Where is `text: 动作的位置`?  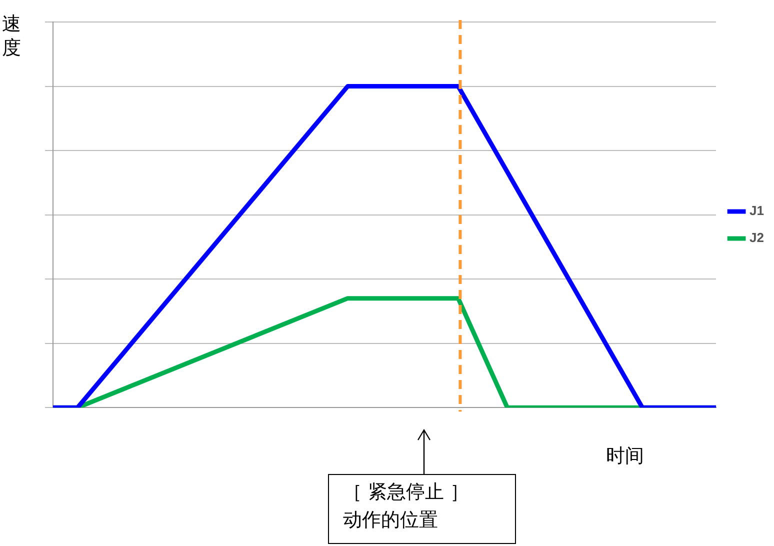
text: 动作的位置 is located at coordinates (390, 520).